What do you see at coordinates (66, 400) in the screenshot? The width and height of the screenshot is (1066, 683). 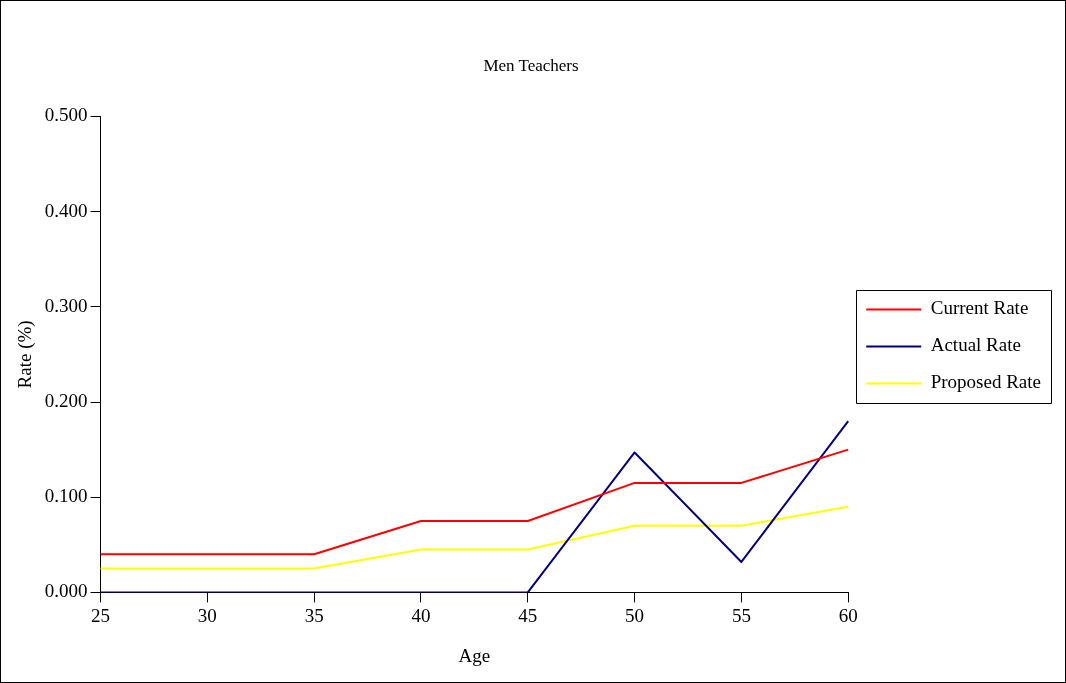 I see `y-tick-label: 0.200` at bounding box center [66, 400].